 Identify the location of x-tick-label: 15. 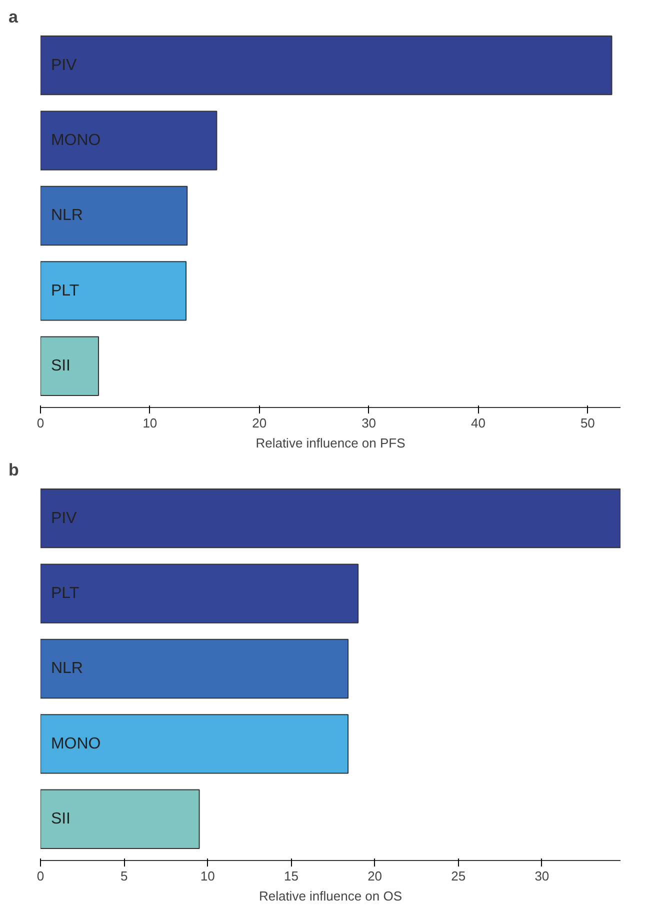
(291, 876).